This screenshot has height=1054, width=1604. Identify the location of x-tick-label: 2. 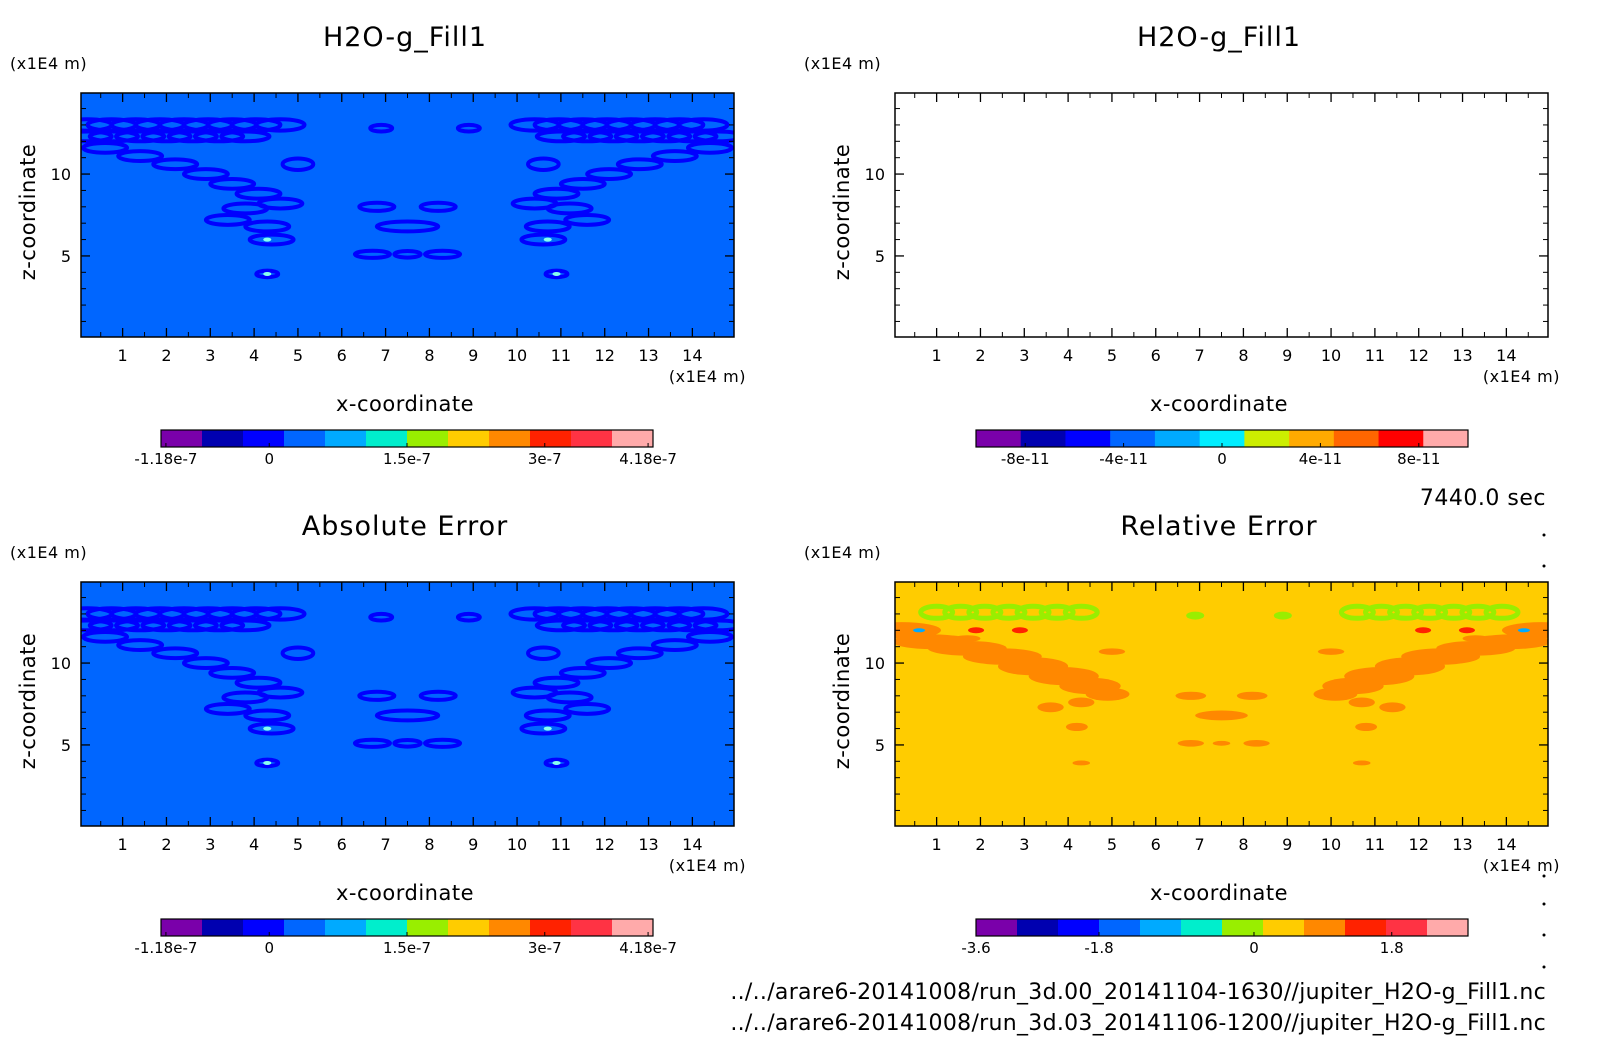
(980, 844).